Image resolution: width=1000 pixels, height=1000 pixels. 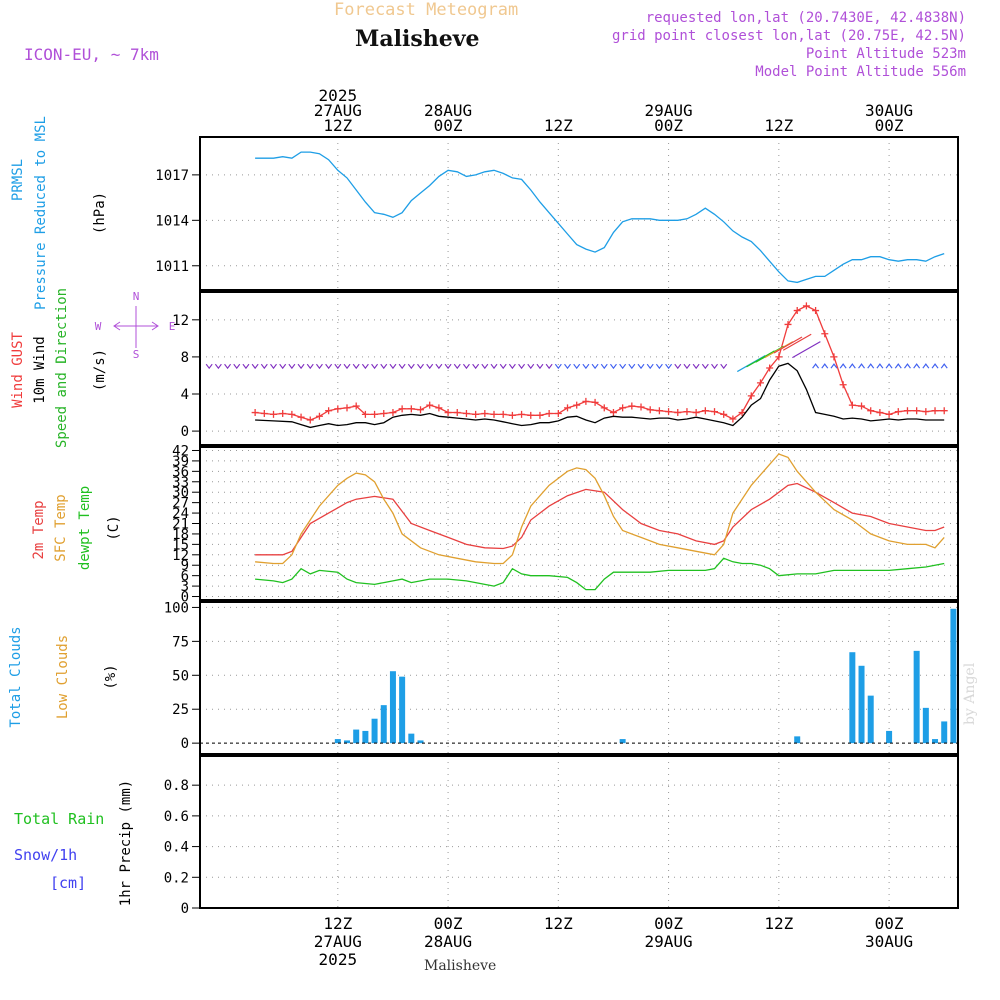 I want to click on compass-s: S, so click(x=136, y=354).